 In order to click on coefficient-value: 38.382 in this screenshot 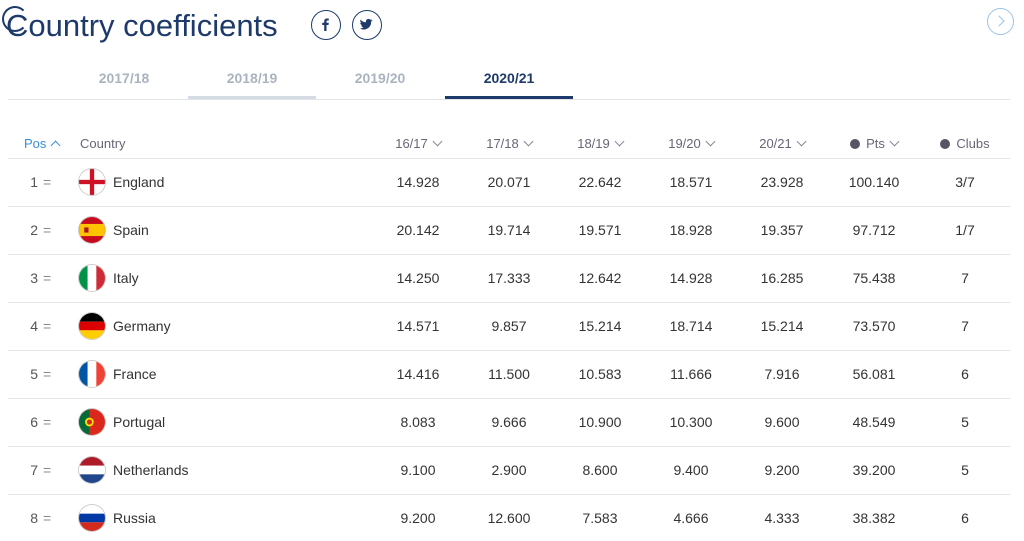, I will do `click(874, 518)`.